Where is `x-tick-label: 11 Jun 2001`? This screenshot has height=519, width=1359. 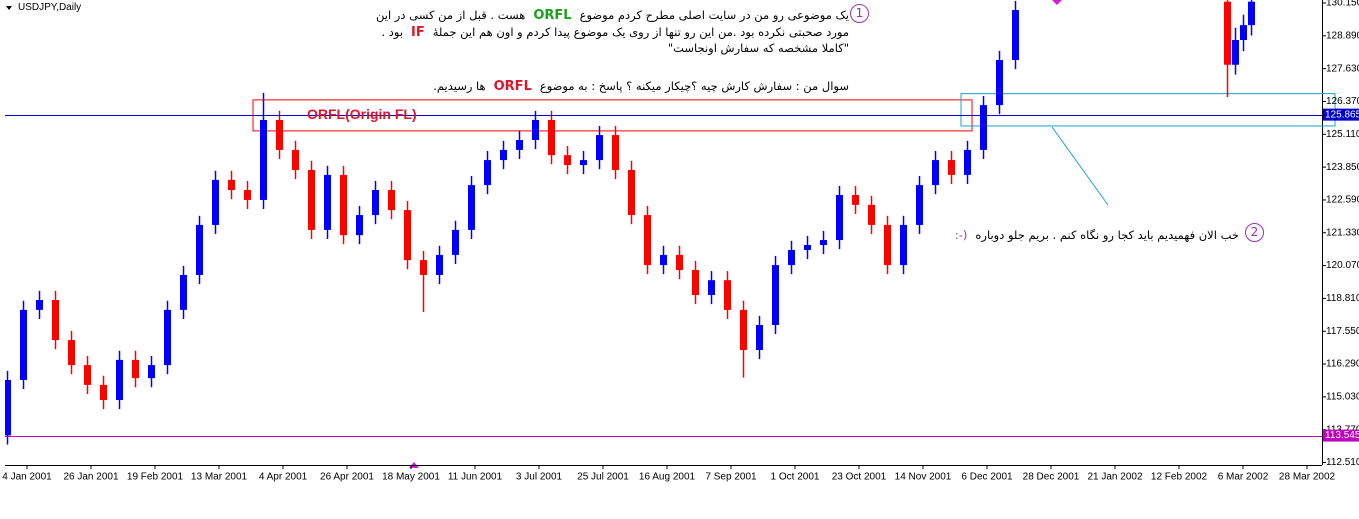
x-tick-label: 11 Jun 2001 is located at coordinates (475, 477).